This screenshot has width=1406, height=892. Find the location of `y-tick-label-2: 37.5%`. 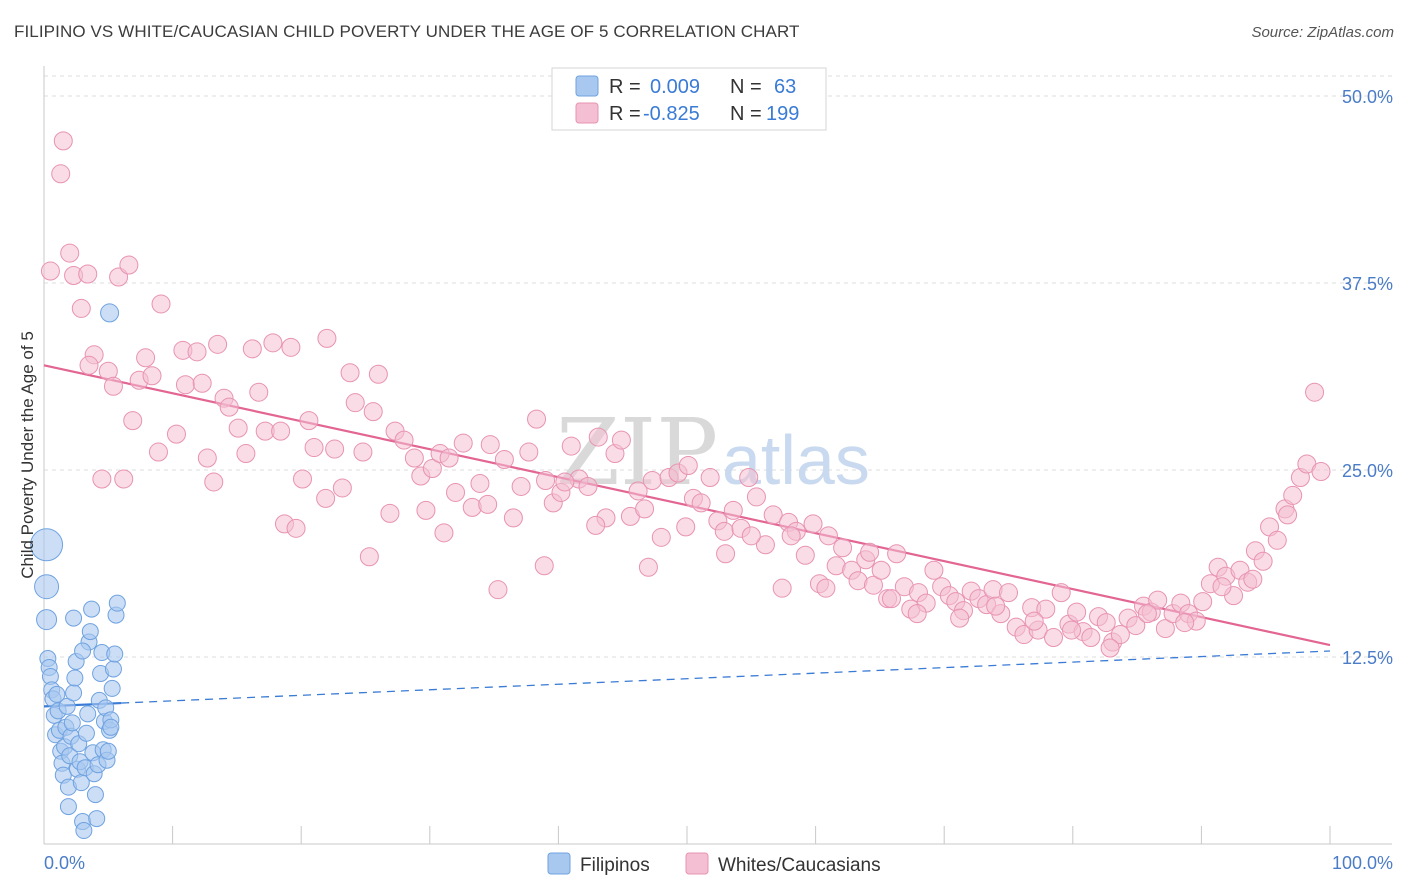

y-tick-label-2: 37.5% is located at coordinates (1367, 284).